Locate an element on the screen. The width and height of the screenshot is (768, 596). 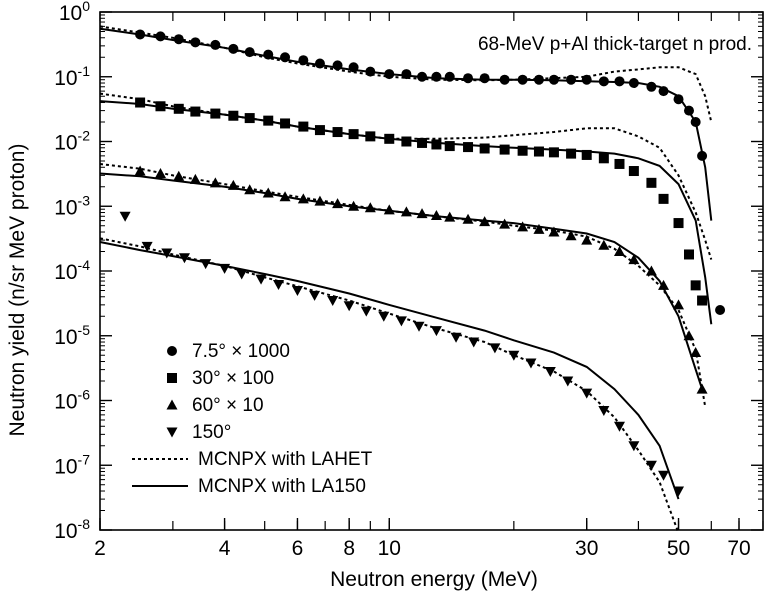
legend-label: MCNPX with LA150 is located at coordinates (282, 486).